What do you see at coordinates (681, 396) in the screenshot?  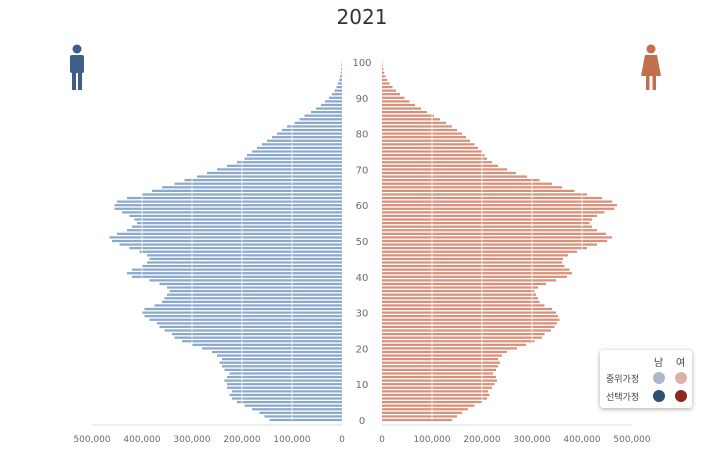 I see `legend-dot-female-selected` at bounding box center [681, 396].